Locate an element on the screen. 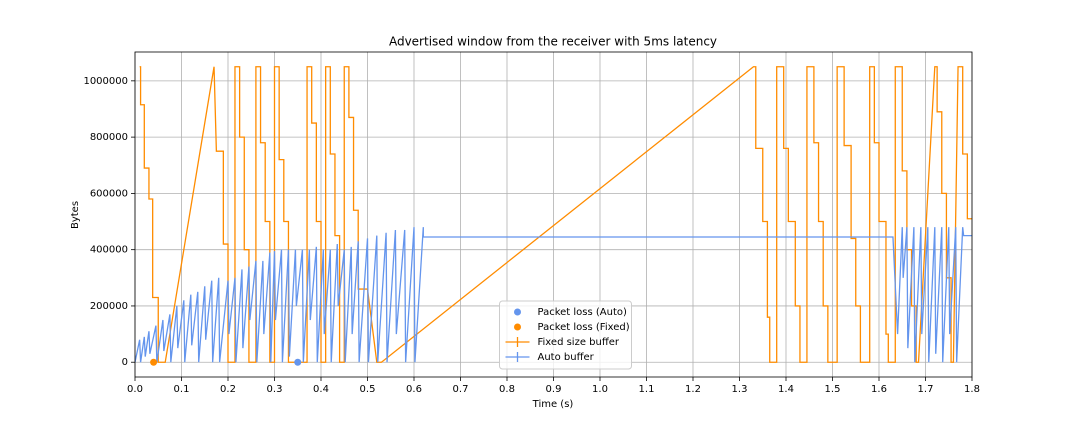  x-tick-label: 0.2 is located at coordinates (228, 389).